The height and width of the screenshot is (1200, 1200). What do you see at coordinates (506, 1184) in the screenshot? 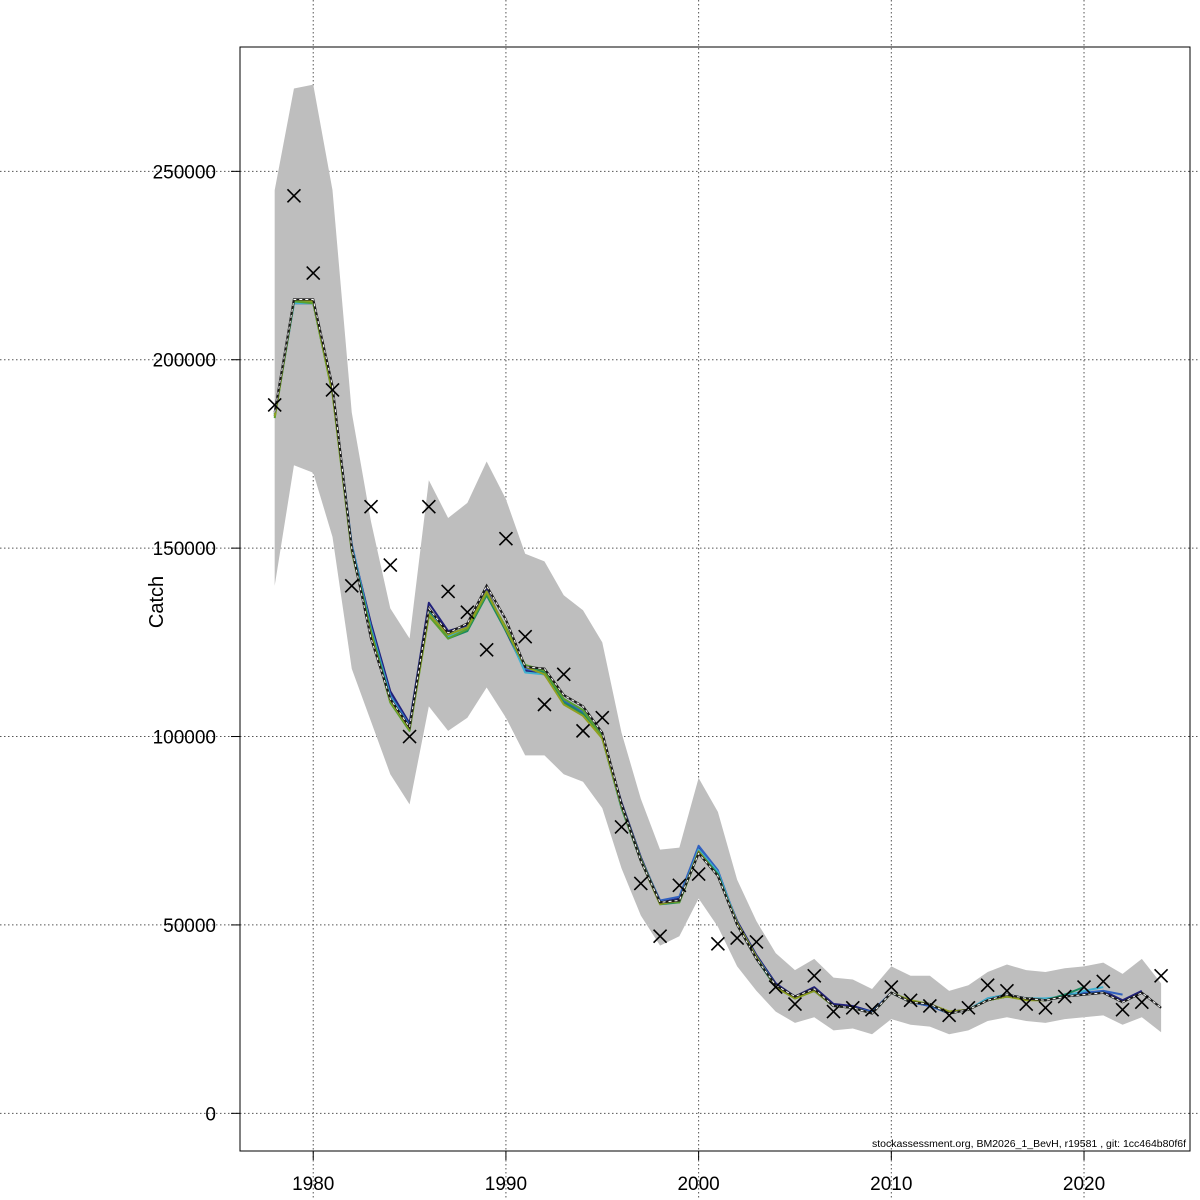
I see `x-tick-label-1990: 1990` at bounding box center [506, 1184].